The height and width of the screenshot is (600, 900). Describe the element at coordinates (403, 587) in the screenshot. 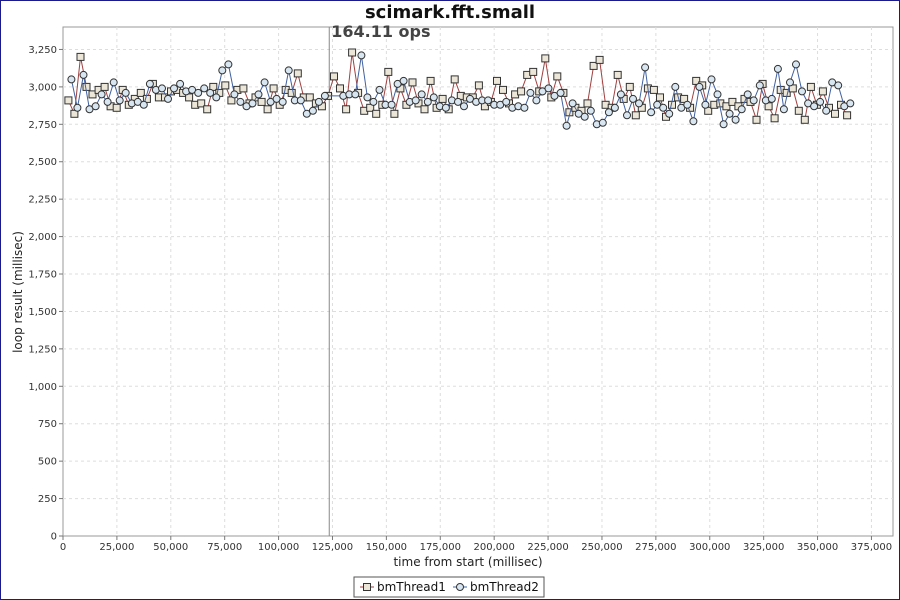

I see `legend-item-bmthread1: bmThread1` at that location.